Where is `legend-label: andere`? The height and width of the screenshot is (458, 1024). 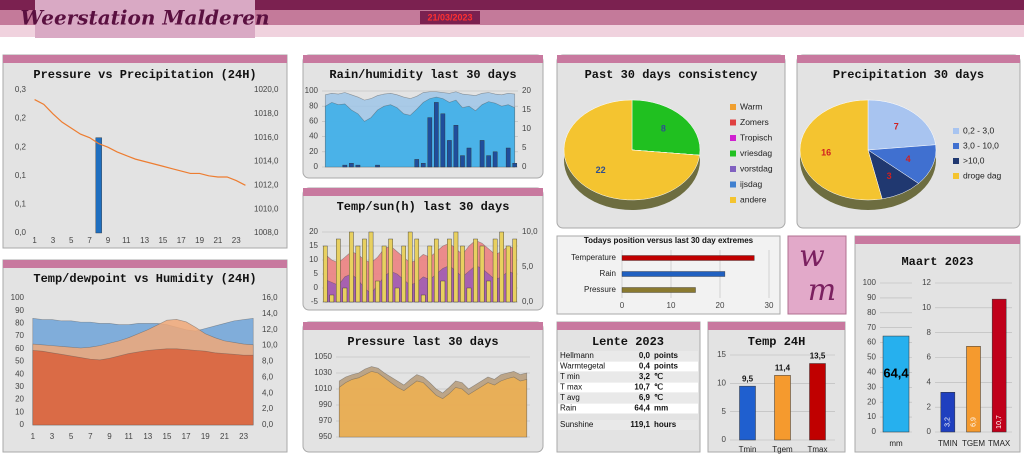 legend-label: andere is located at coordinates (753, 199).